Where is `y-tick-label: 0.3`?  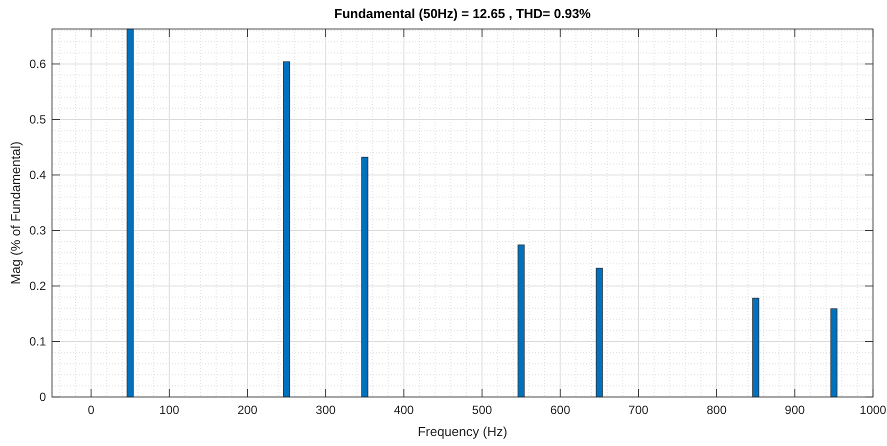 y-tick-label: 0.3 is located at coordinates (37, 230).